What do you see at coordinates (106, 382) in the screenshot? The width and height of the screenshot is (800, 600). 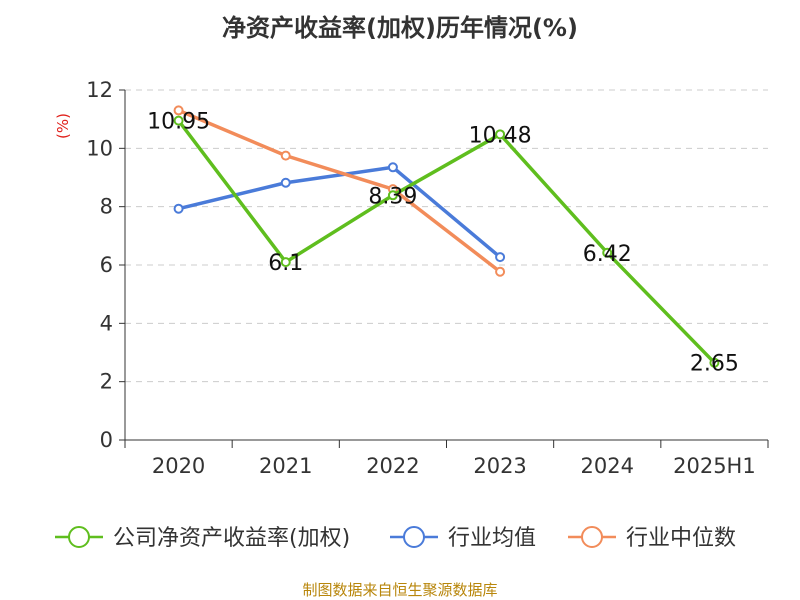 I see `y-tick-label: 2` at bounding box center [106, 382].